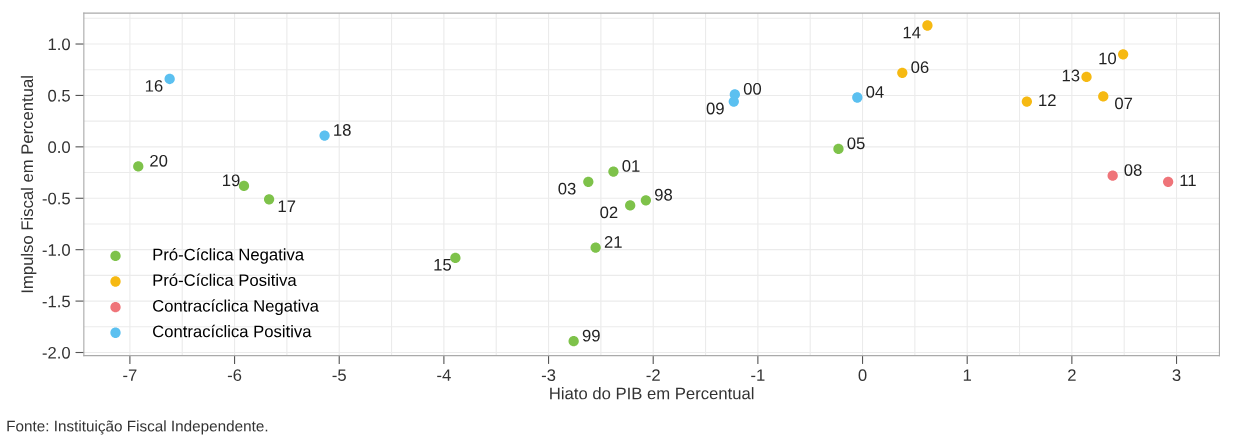  Describe the element at coordinates (56, 198) in the screenshot. I see `y-tick-label: -0.5` at that location.